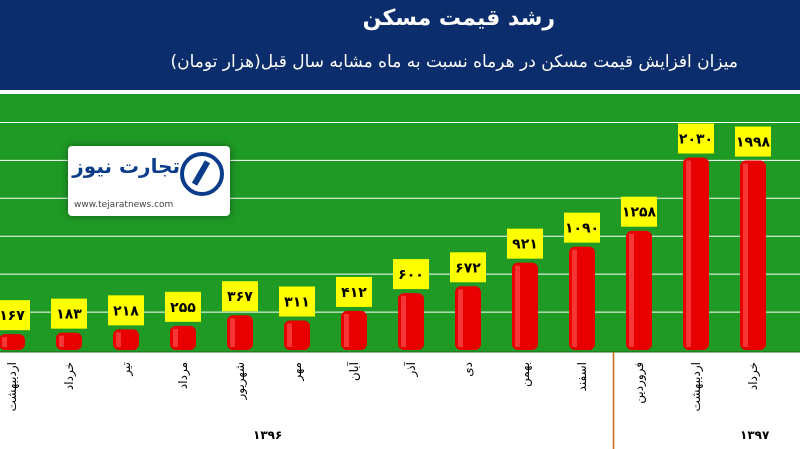 The width and height of the screenshot is (800, 449). I want to click on value-label: ۱۹۹۸, so click(753, 143).